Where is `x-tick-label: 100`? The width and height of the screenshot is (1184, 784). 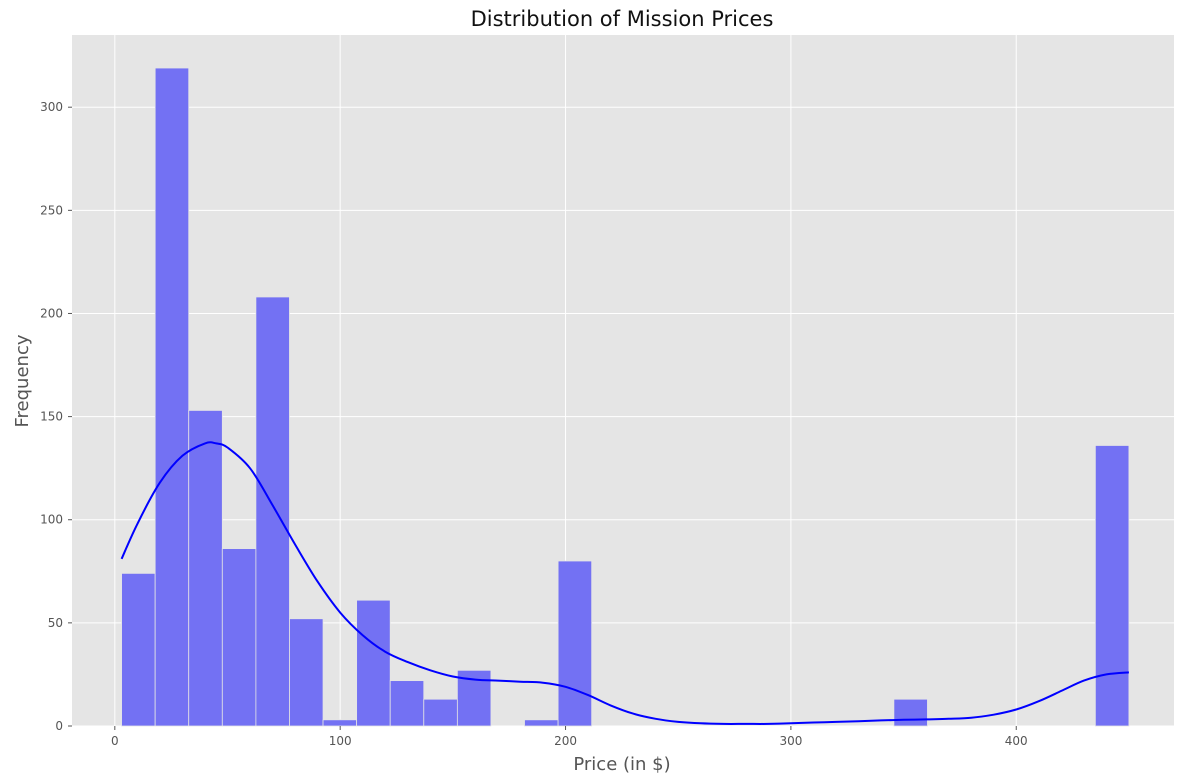 x-tick-label: 100 is located at coordinates (340, 741).